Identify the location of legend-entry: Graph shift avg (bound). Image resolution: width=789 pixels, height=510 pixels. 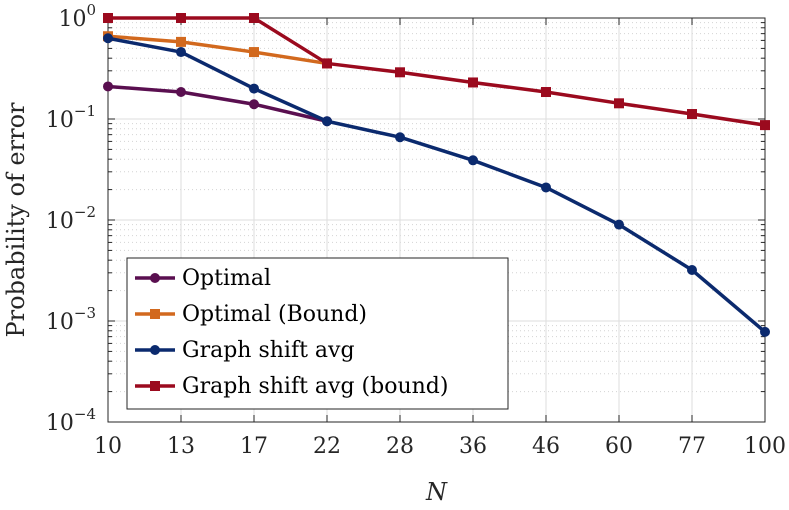
(291, 386).